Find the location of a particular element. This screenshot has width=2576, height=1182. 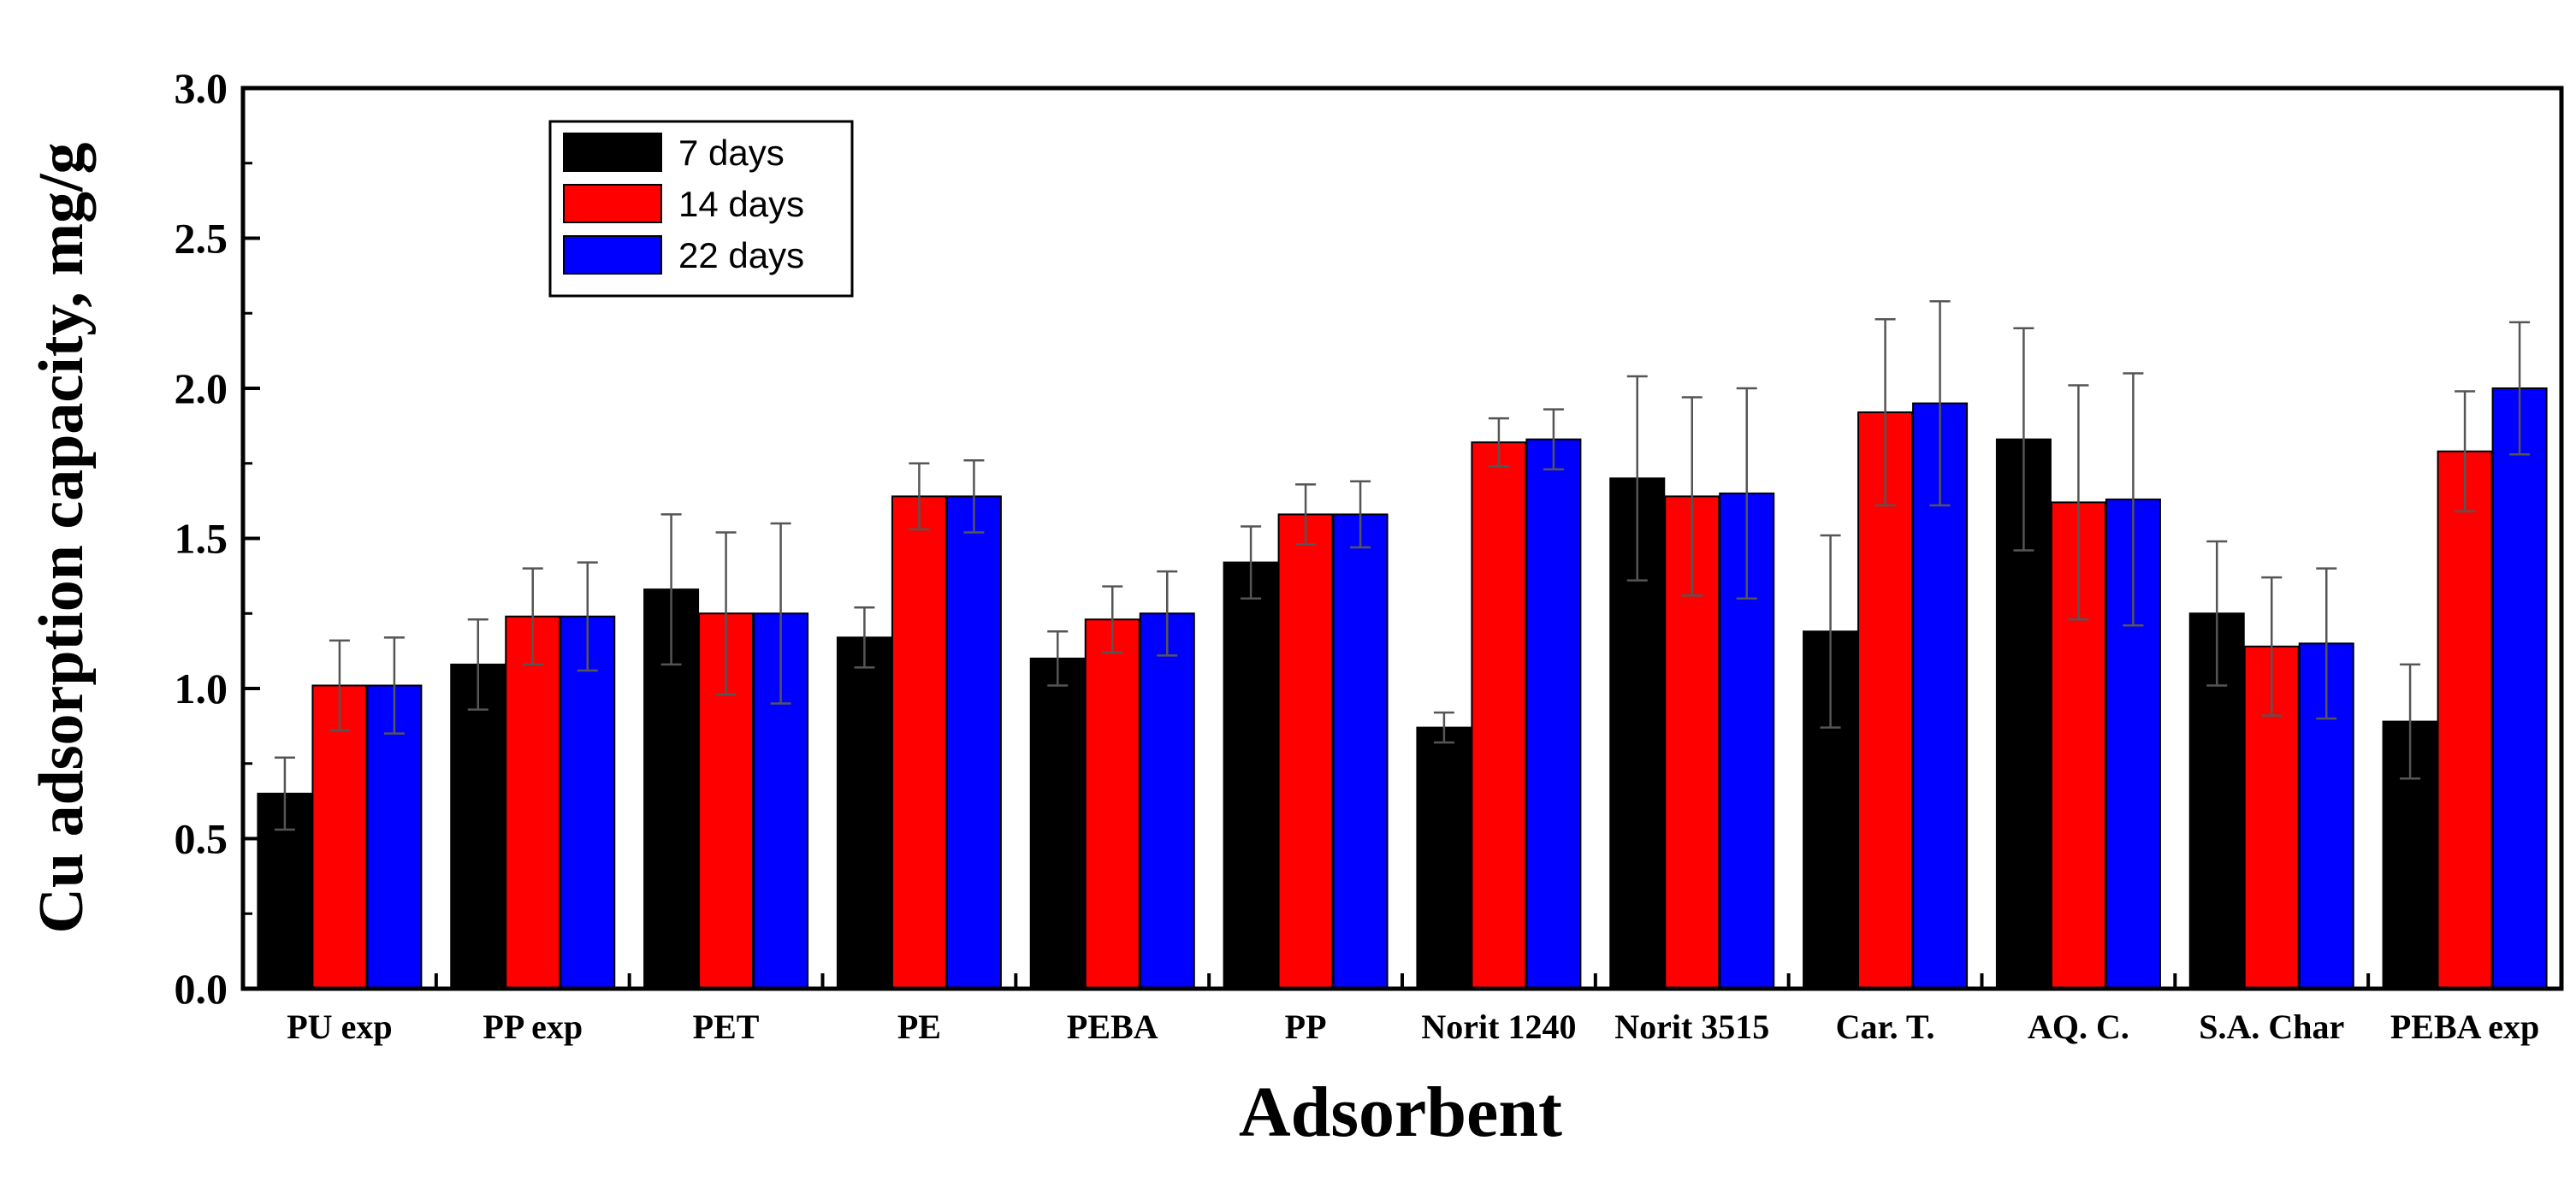

bar-7-days-pe is located at coordinates (864, 813).